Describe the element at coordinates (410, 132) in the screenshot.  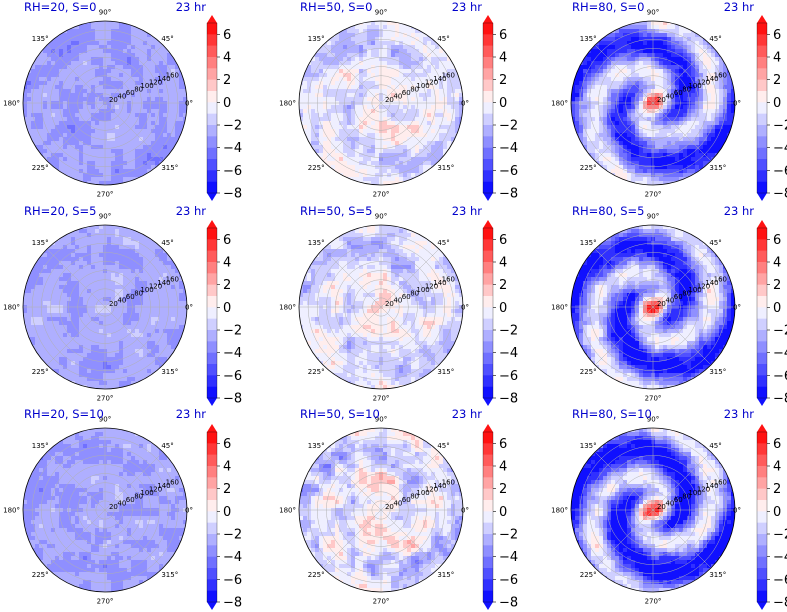
I see `grid-spoke` at that location.